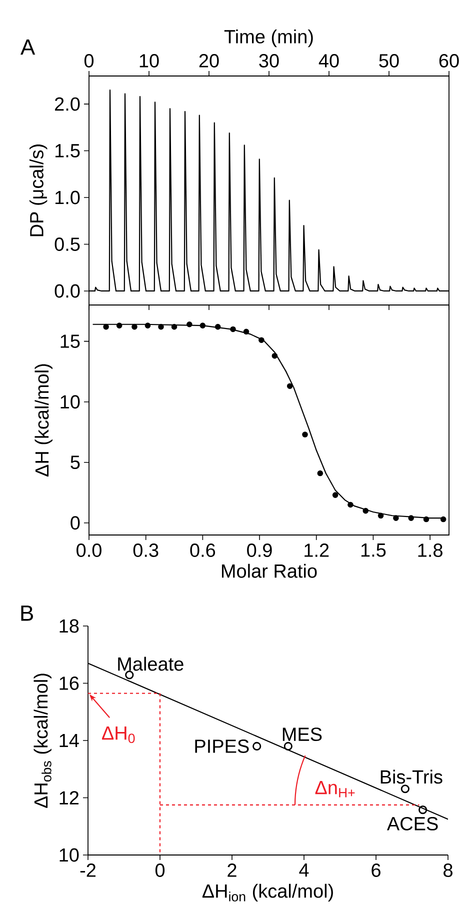 The height and width of the screenshot is (921, 459). Describe the element at coordinates (430, 550) in the screenshot. I see `x-tick-label: 1.8` at that location.